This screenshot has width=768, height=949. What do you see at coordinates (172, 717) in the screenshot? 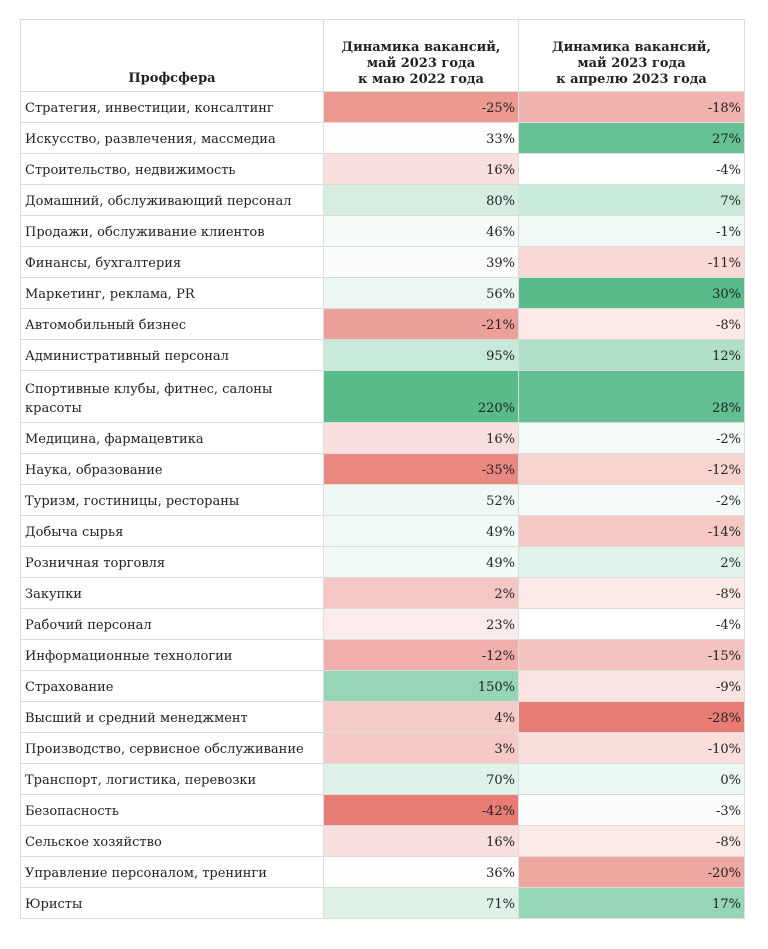
I see `profsphere-name: Высший и средний менеджмент` at bounding box center [172, 717].